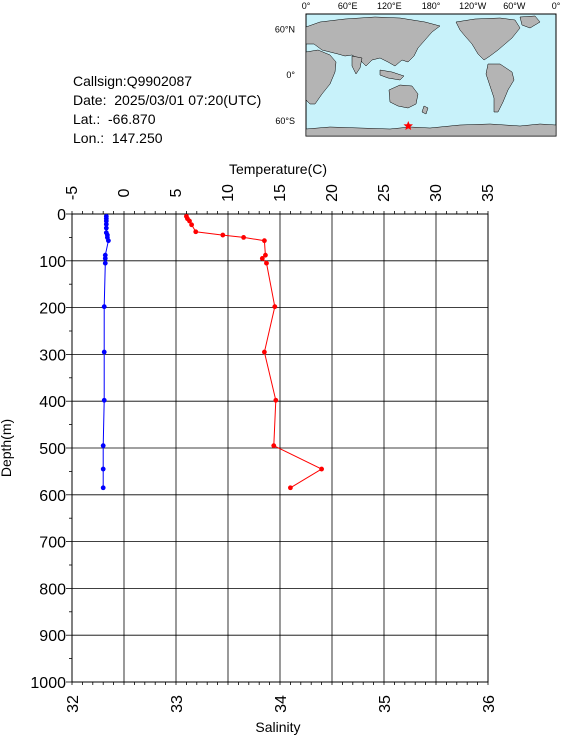  I want to click on temperature-tick-label: 0, so click(124, 192).